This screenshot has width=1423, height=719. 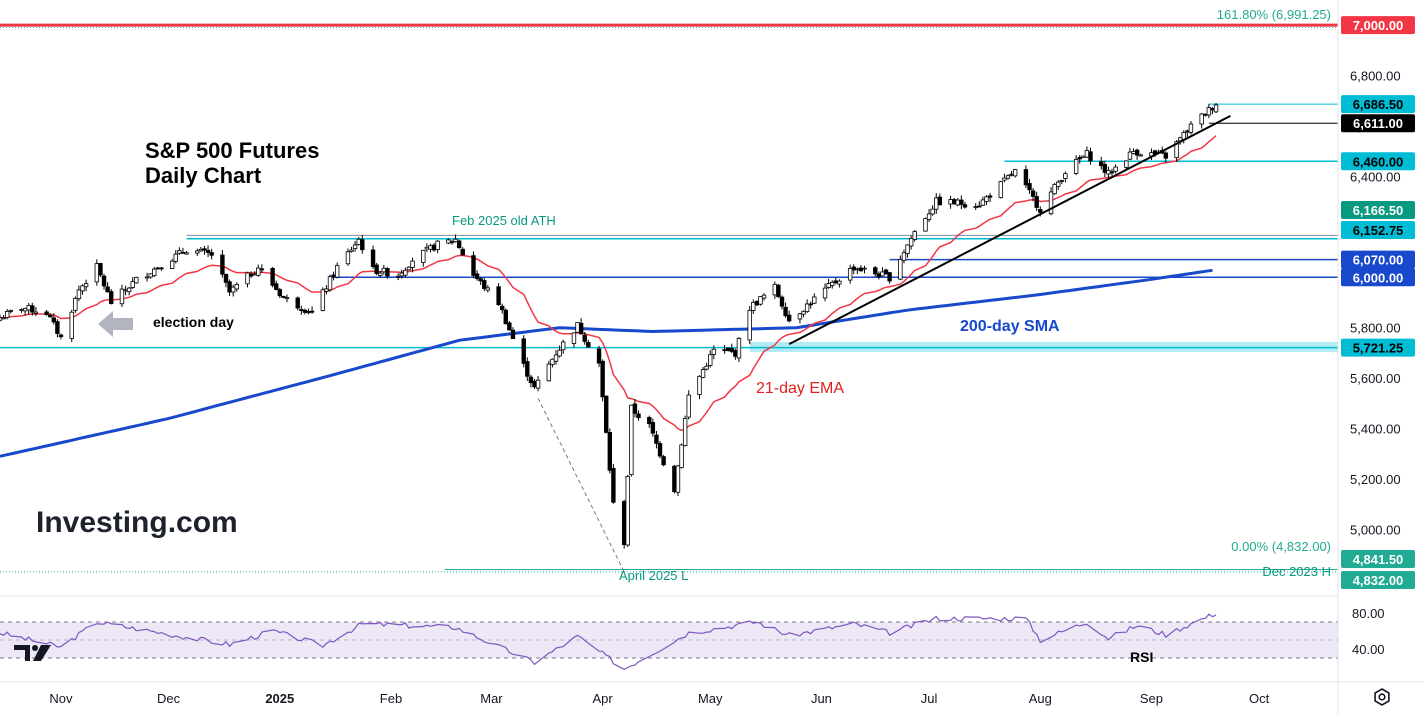 I want to click on election-arrow-icon, so click(x=115, y=324).